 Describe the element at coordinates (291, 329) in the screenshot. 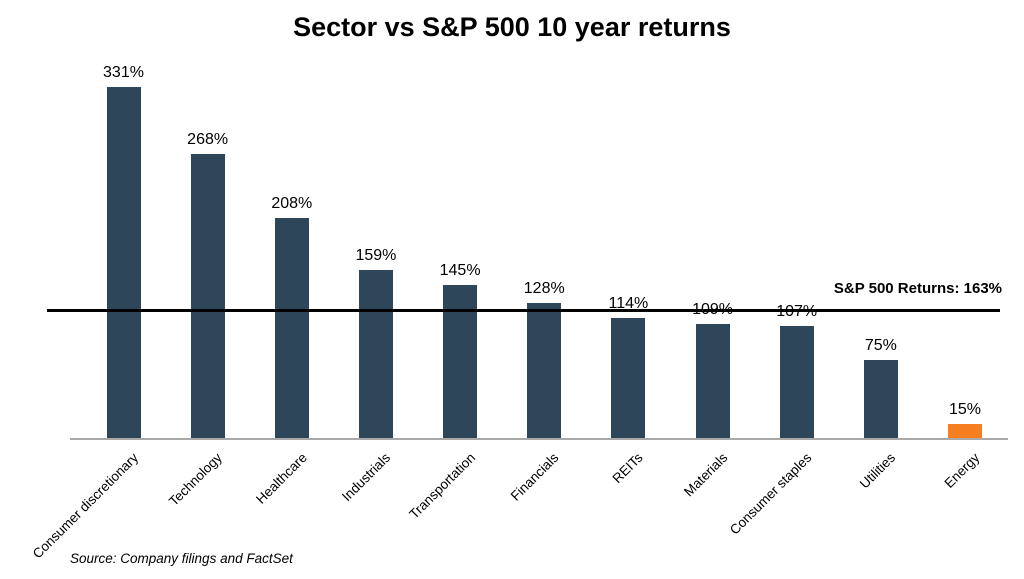

I see `bar-healthcare` at that location.